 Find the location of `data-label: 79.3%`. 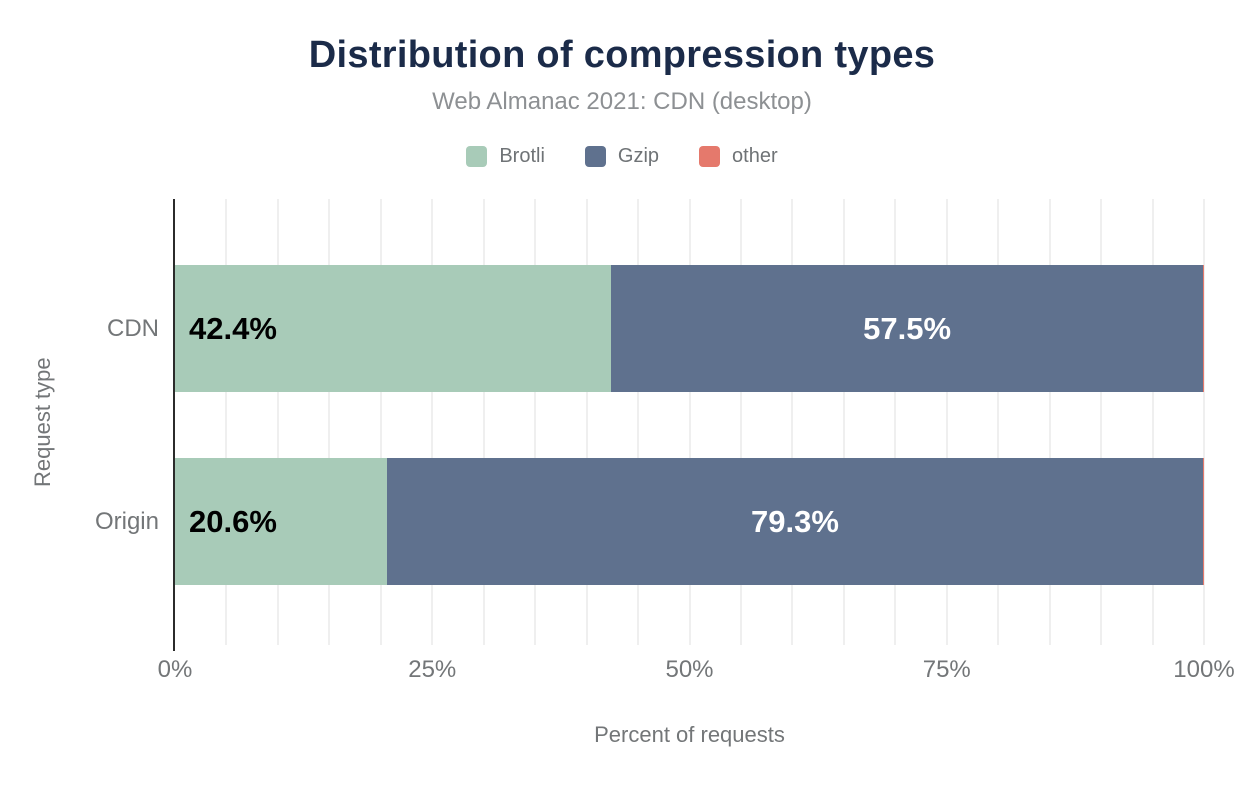

data-label: 79.3% is located at coordinates (795, 521).